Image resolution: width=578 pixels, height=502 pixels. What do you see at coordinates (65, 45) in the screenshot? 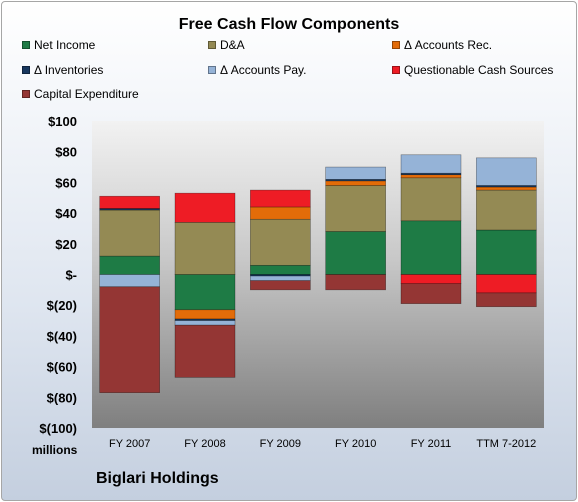
I see `legend-label: Net Income` at bounding box center [65, 45].